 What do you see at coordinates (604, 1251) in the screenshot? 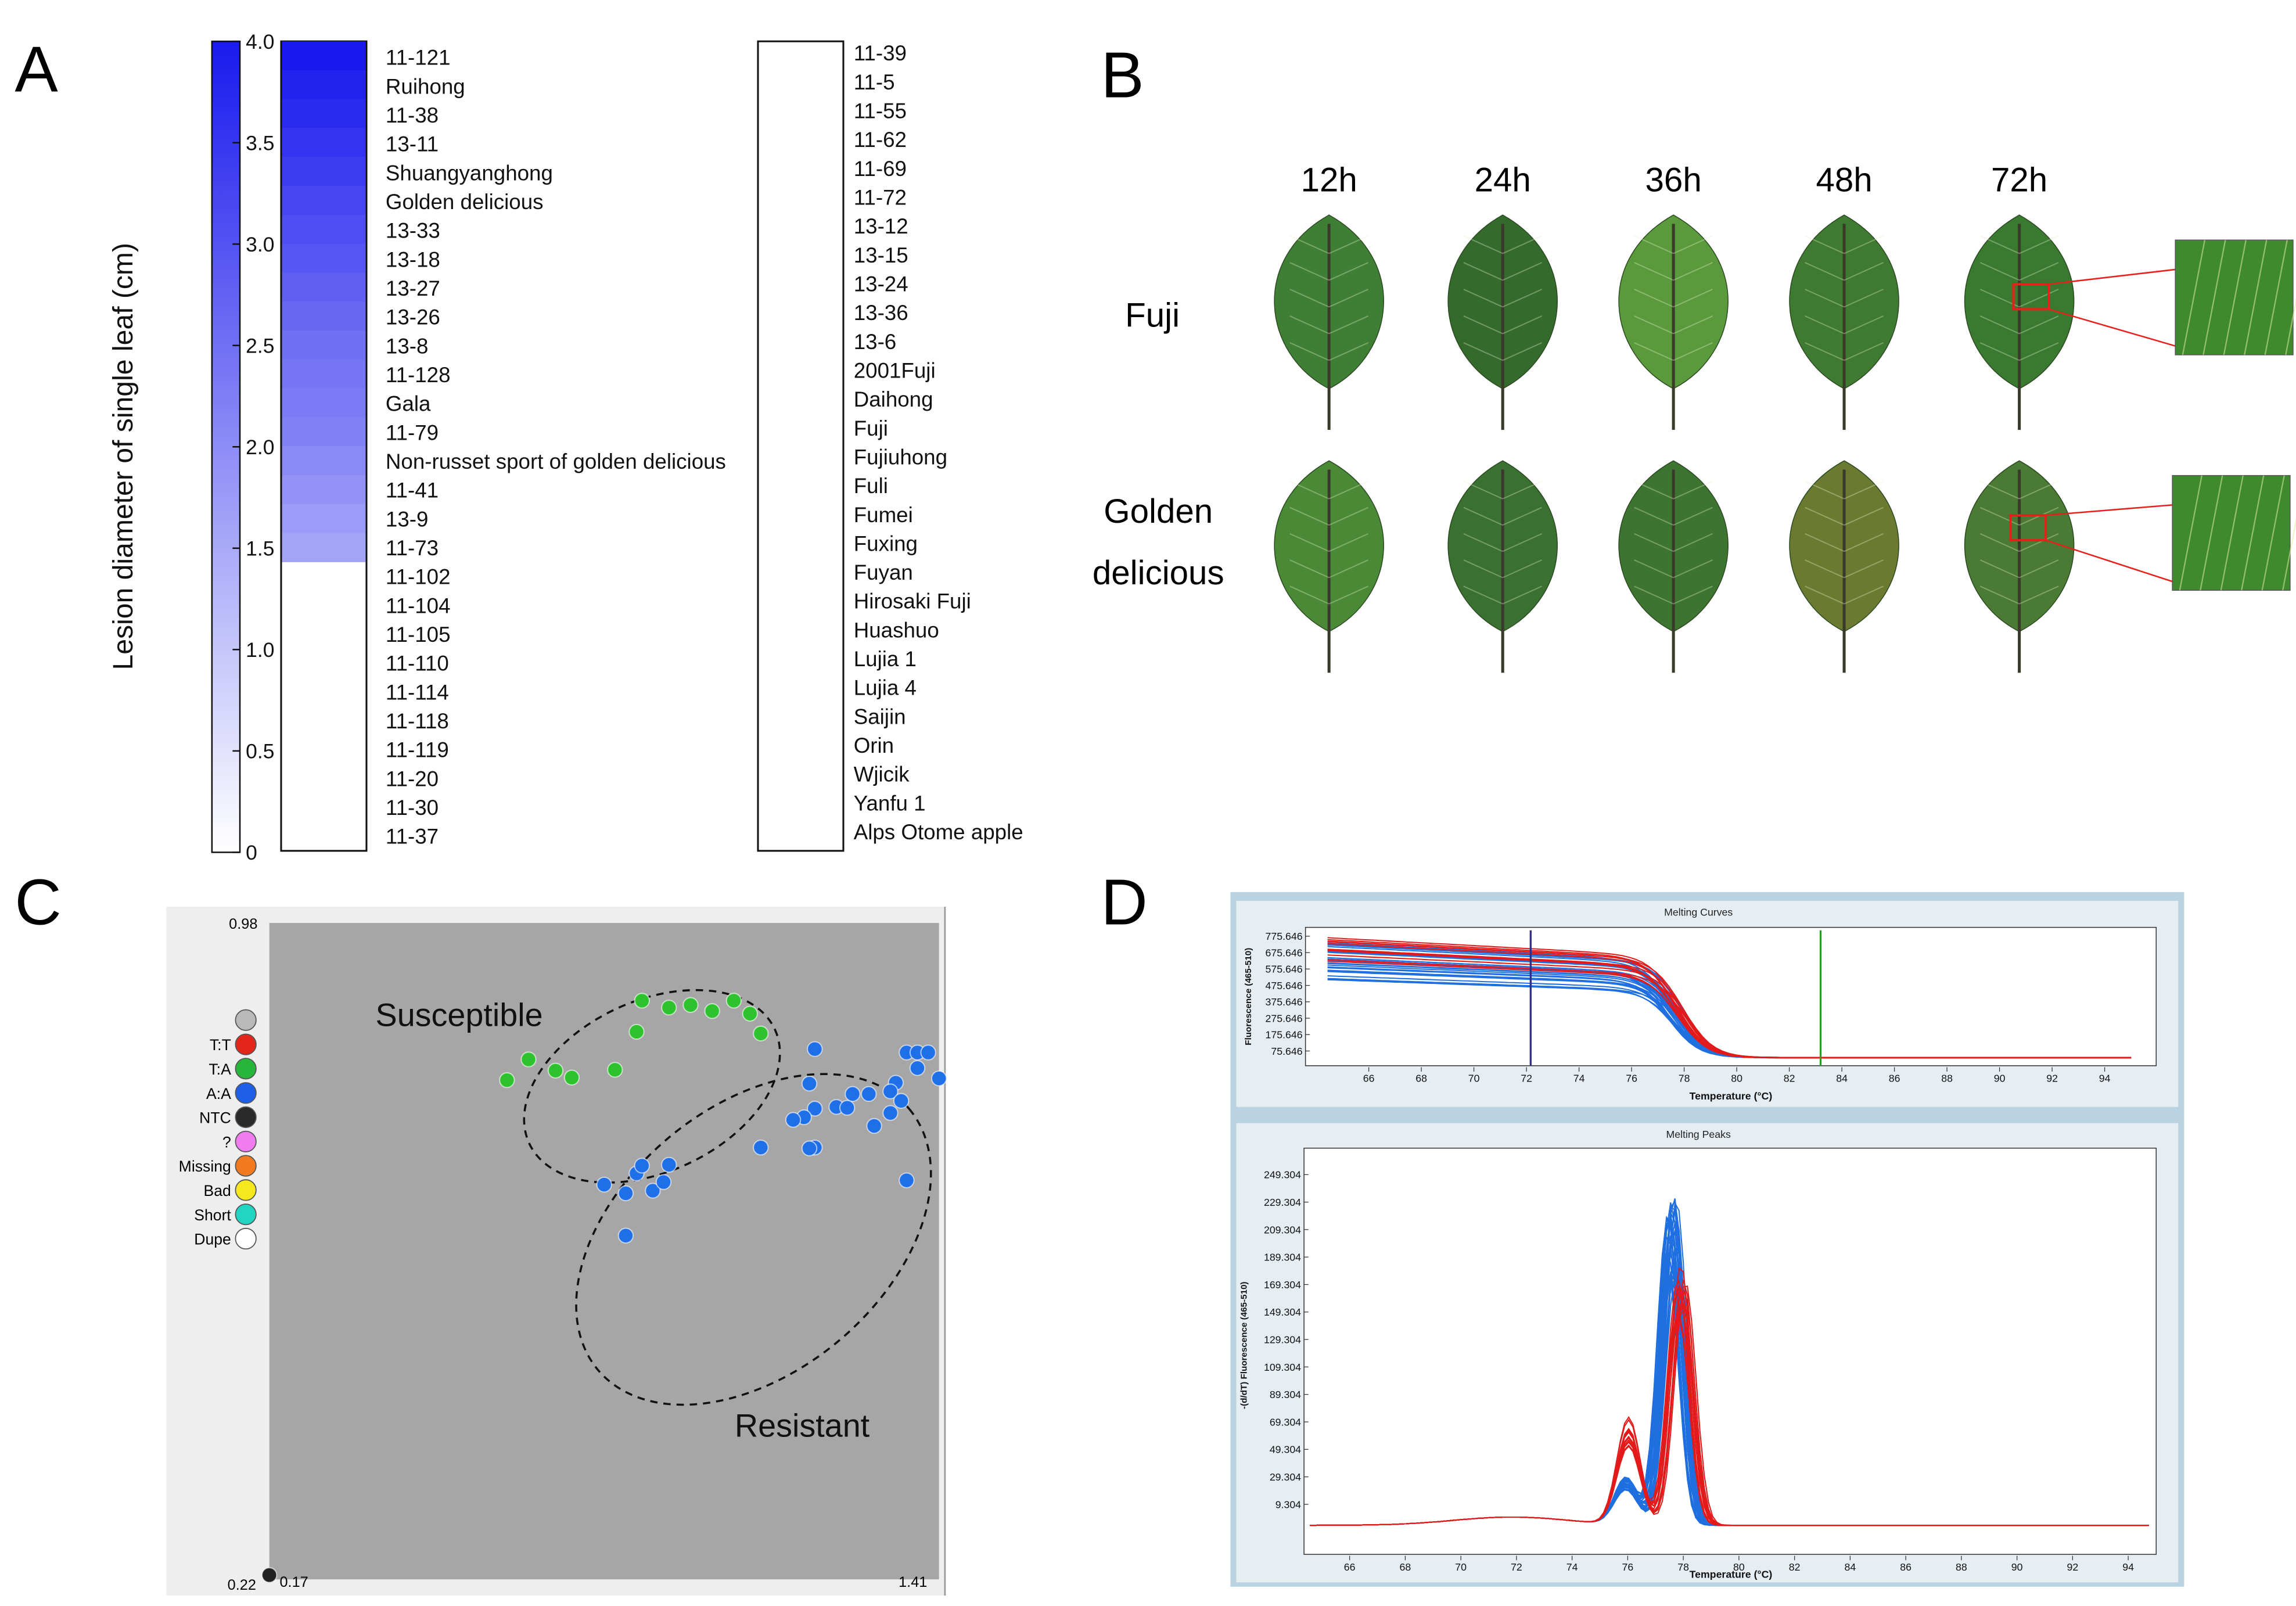
I see `scatter-plot-area` at bounding box center [604, 1251].